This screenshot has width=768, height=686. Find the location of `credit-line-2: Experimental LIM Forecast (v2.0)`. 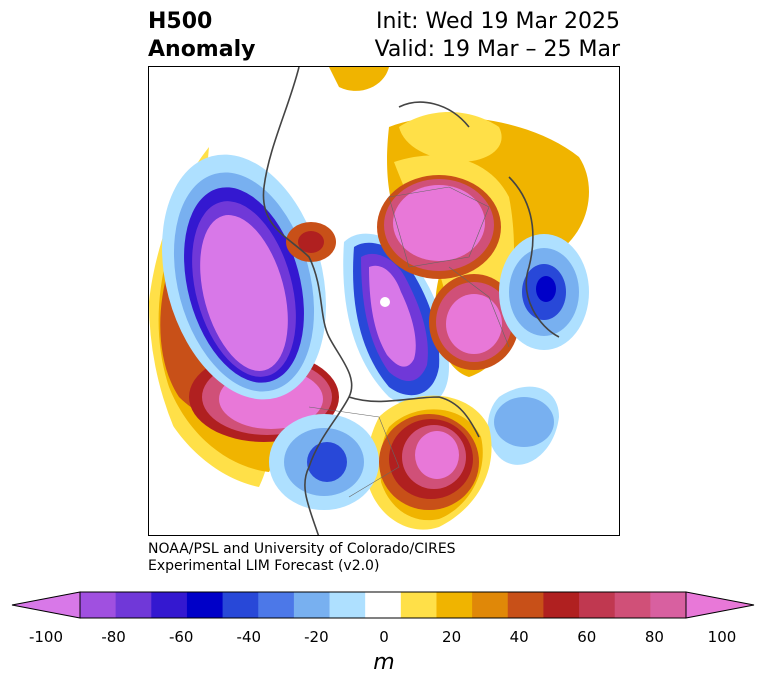

credit-line-2: Experimental LIM Forecast (v2.0) is located at coordinates (264, 566).